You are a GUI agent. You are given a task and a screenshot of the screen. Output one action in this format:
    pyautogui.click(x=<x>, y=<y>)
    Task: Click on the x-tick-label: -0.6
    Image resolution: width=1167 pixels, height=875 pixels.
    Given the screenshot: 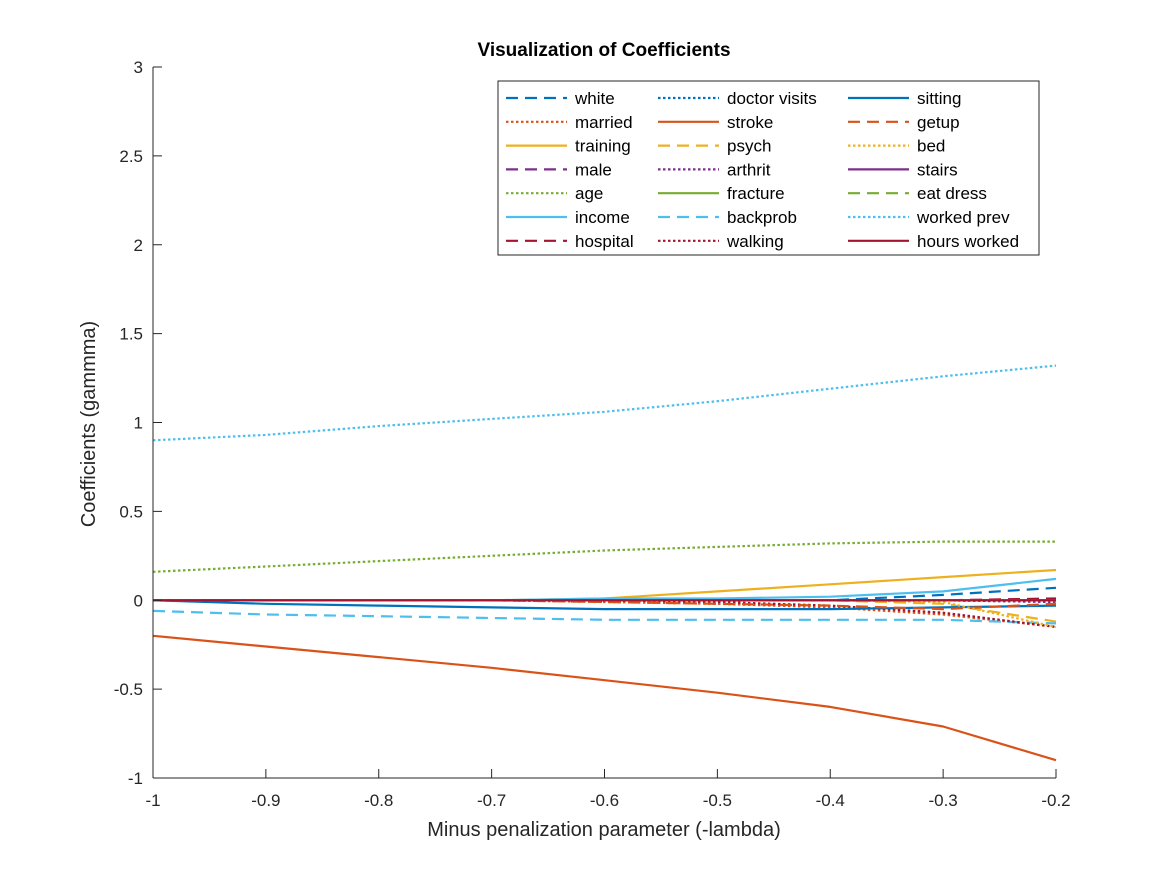 What is the action you would take?
    pyautogui.click(x=604, y=800)
    